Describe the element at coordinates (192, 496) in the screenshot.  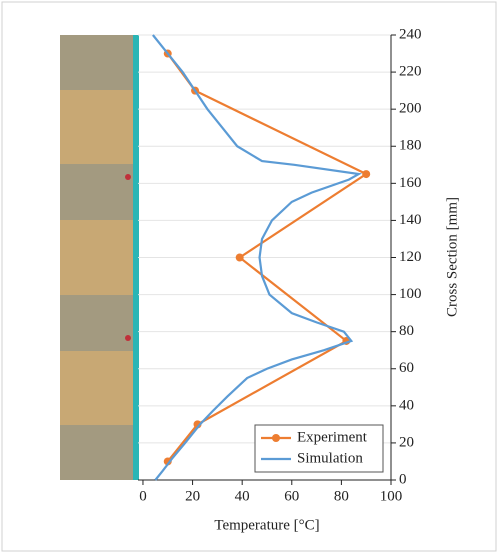
I see `x-tick-label: 20` at that location.